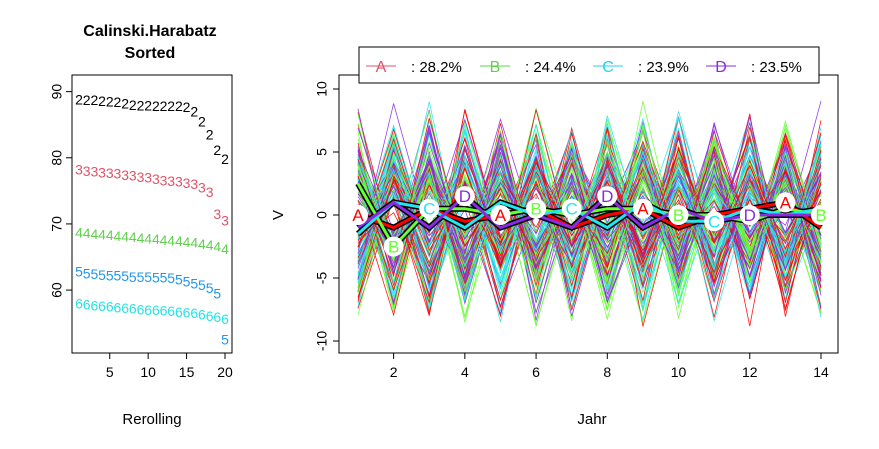 Image resolution: width=879 pixels, height=449 pixels. I want to click on series-marker-bg-D, so click(749, 215).